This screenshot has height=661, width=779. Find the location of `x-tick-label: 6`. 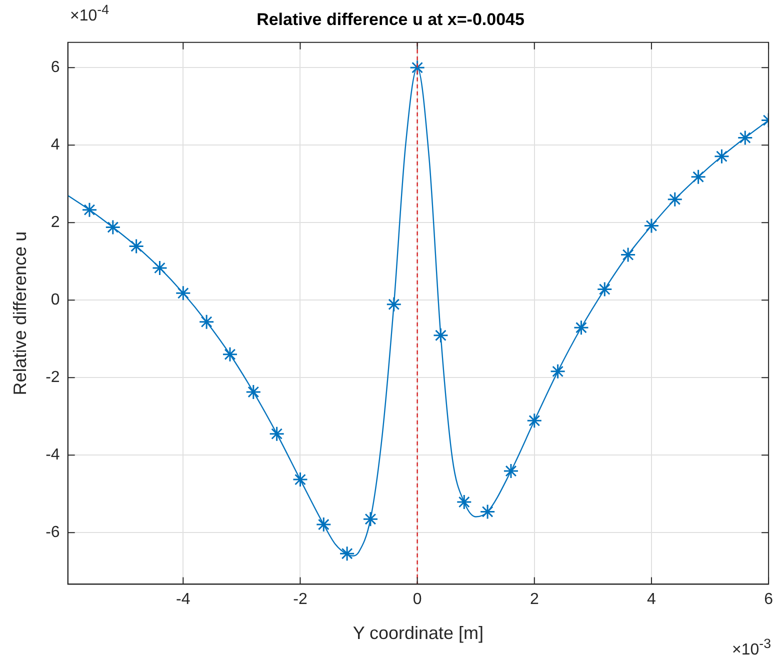

x-tick-label: 6 is located at coordinates (769, 599).